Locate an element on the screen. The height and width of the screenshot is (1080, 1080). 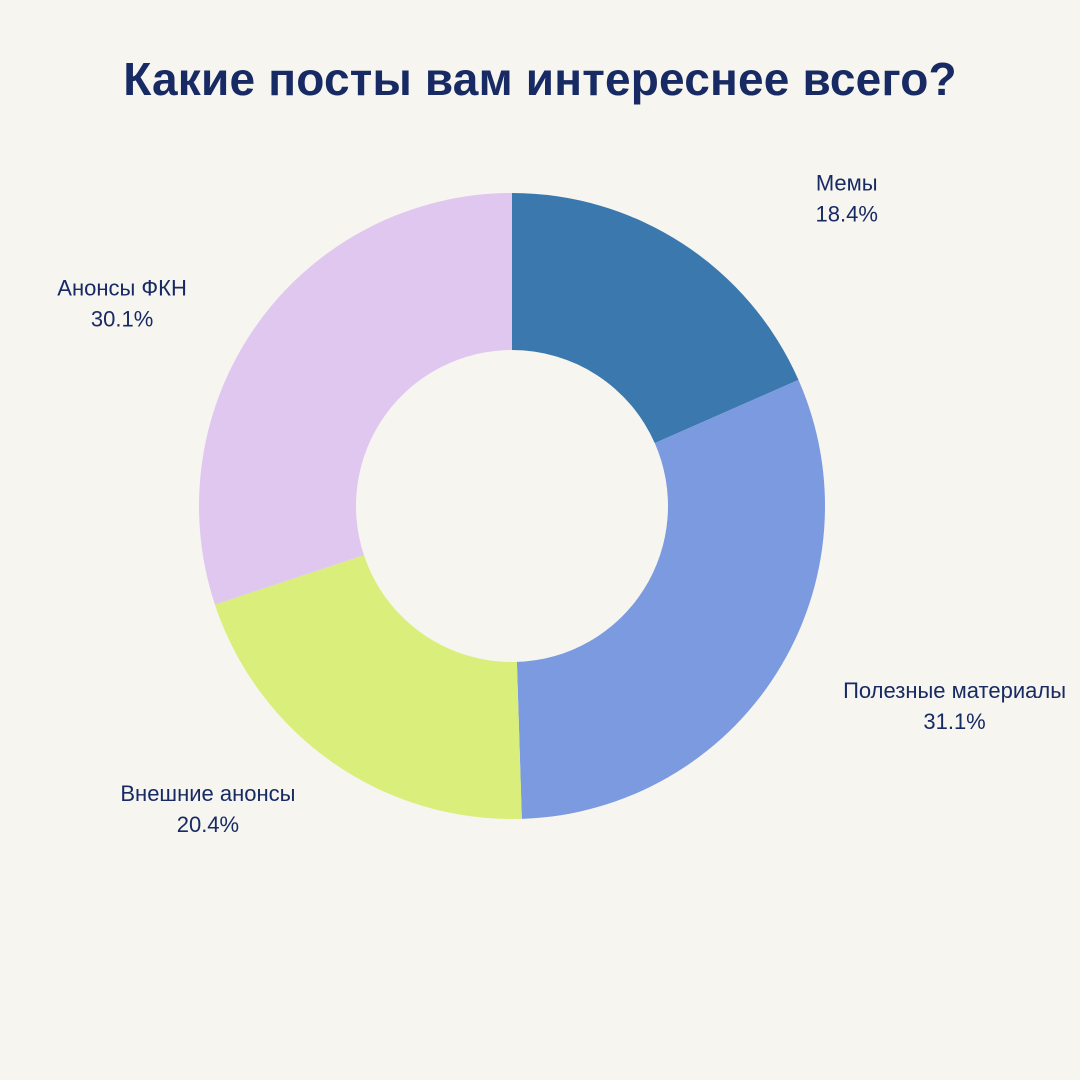
slice-label-name: Внешние анонсы is located at coordinates (207, 793).